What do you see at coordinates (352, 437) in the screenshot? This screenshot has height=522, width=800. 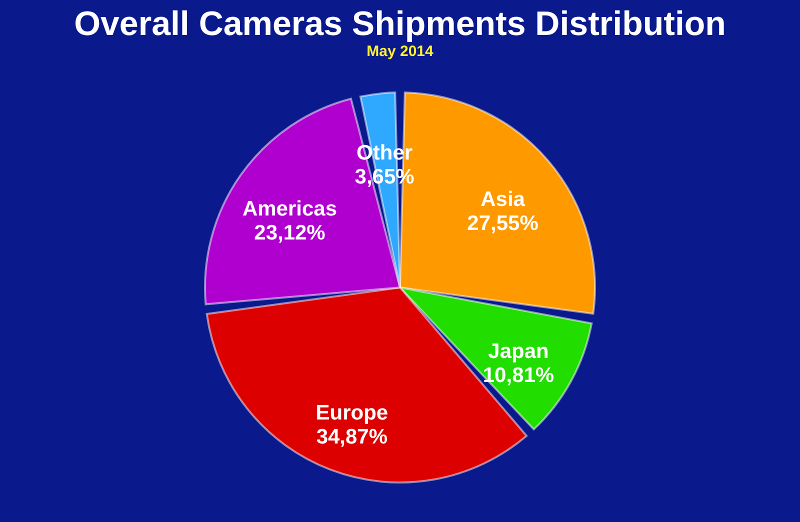 I see `data-label: 34,87%` at bounding box center [352, 437].